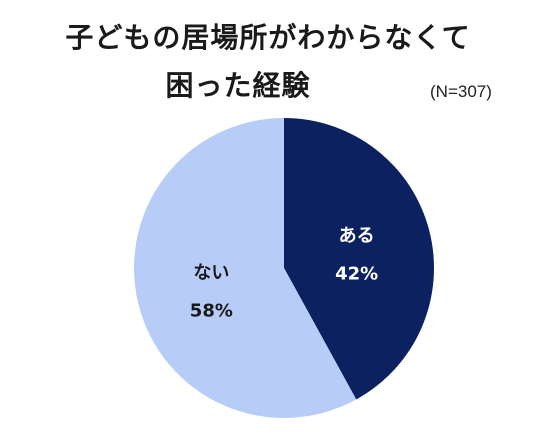  I want to click on sample-size-note: (N=307), so click(461, 91).